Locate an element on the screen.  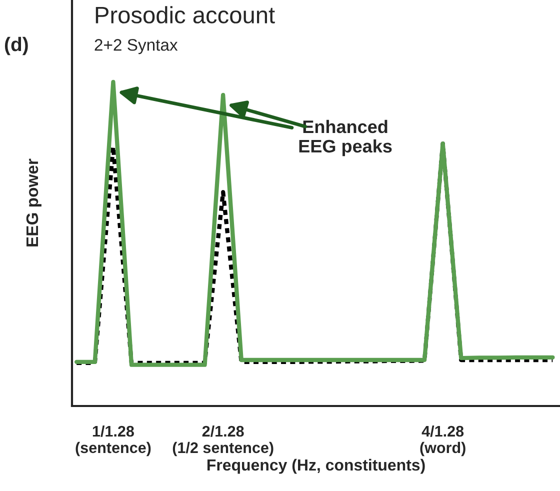
x-axis-title: Frequency (Hz, constituents) is located at coordinates (316, 466).